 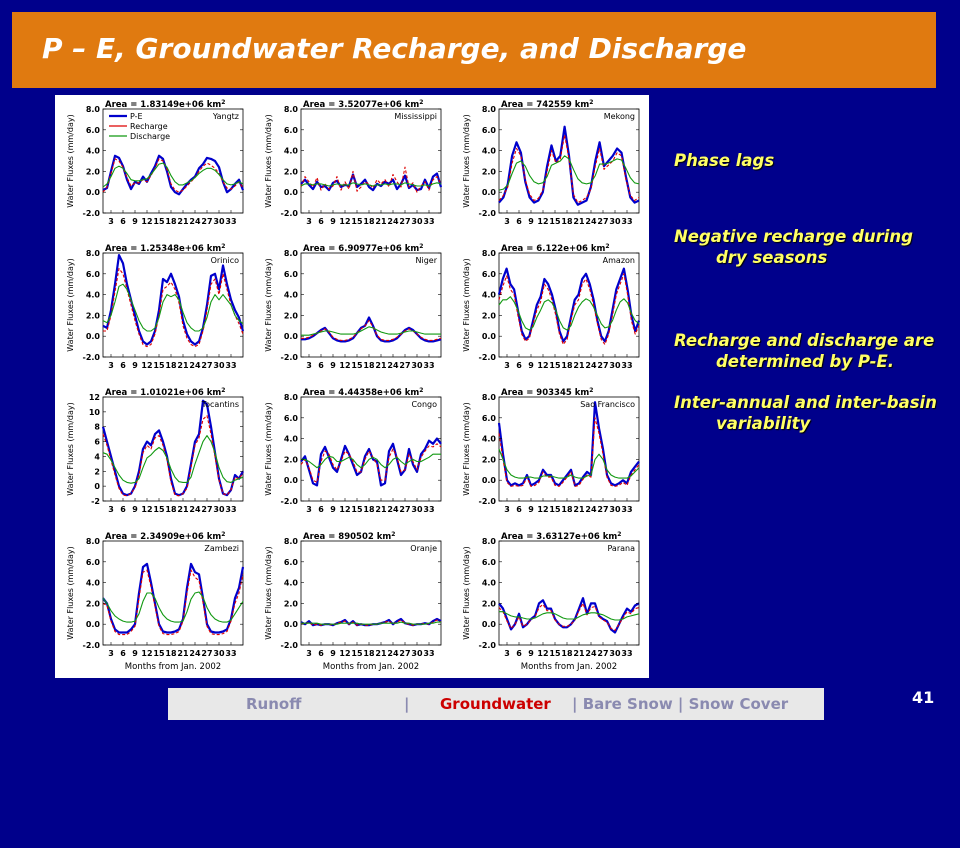 What do you see at coordinates (466, 448) in the screenshot?
I see `y-axis-label: Water Fluxes (mm/day)` at bounding box center [466, 448].